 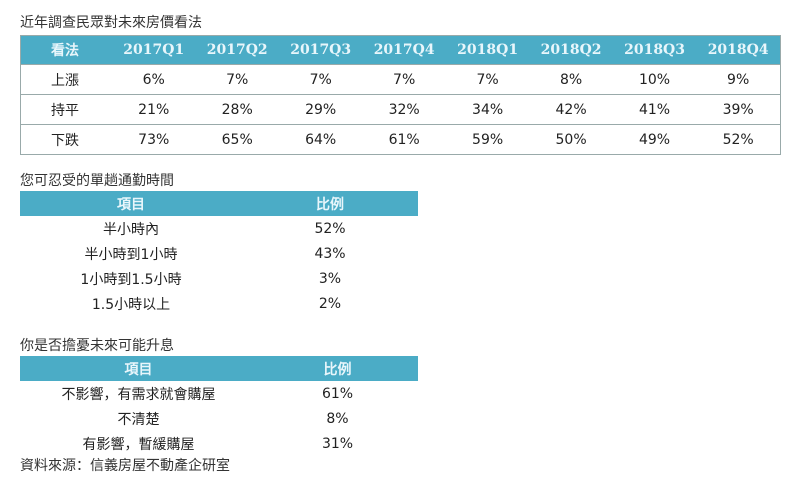 I want to click on source-note: 資料來源：信義房屋不動產企研室, so click(x=125, y=466).